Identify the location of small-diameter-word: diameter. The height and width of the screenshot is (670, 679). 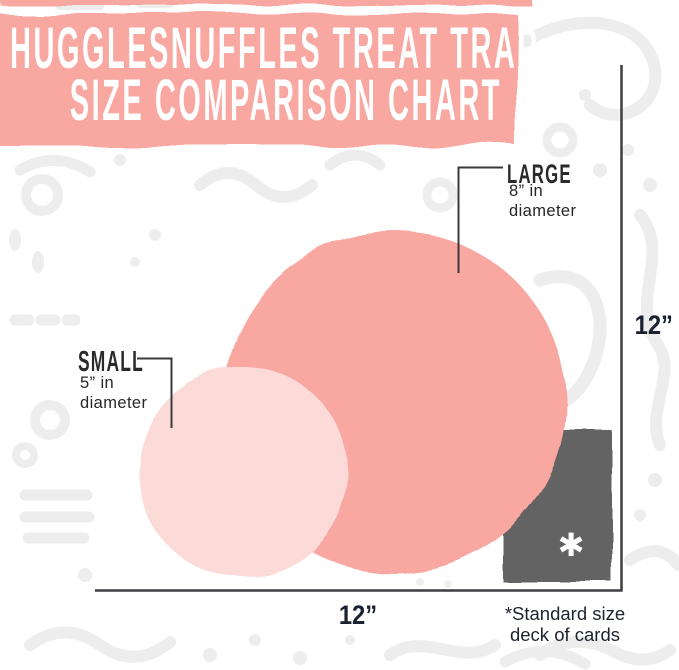
(114, 403).